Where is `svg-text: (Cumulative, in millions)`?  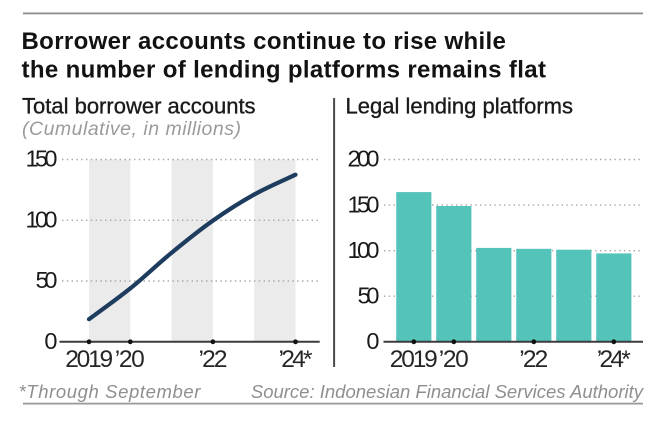 svg-text: (Cumulative, in millions) is located at coordinates (131, 129).